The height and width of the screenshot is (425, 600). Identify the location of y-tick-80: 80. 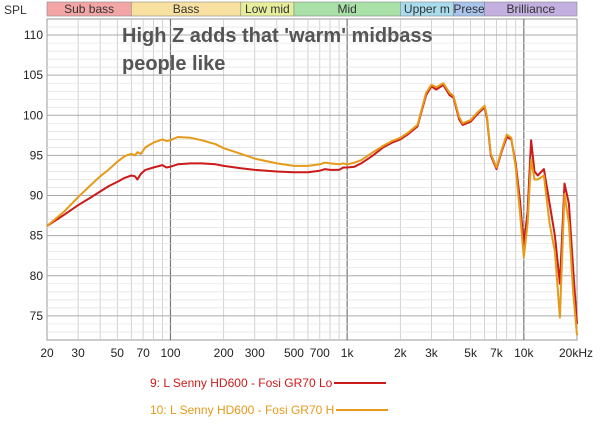
(37, 276).